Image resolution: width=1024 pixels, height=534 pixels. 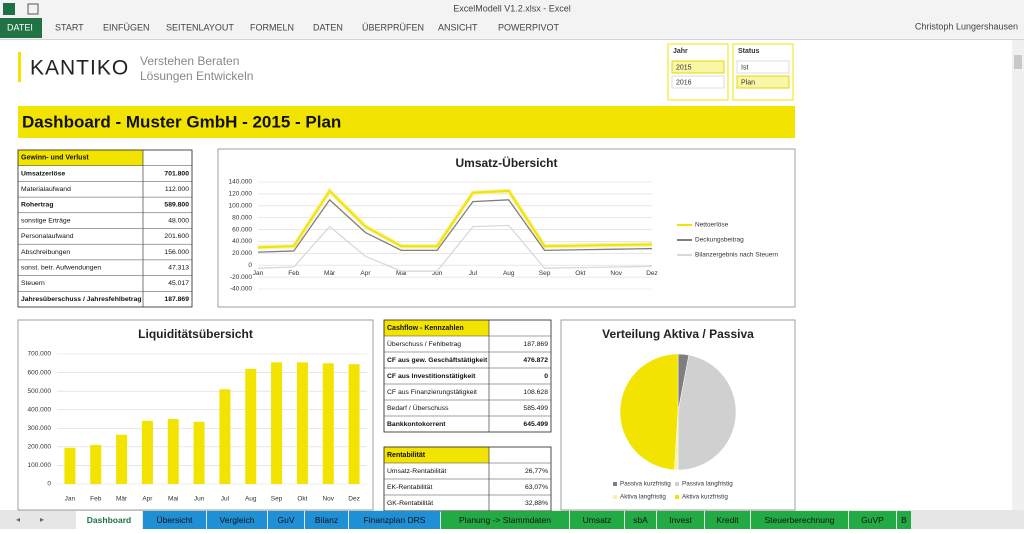 What do you see at coordinates (615, 497) in the screenshot?
I see `legend-swatch` at bounding box center [615, 497].